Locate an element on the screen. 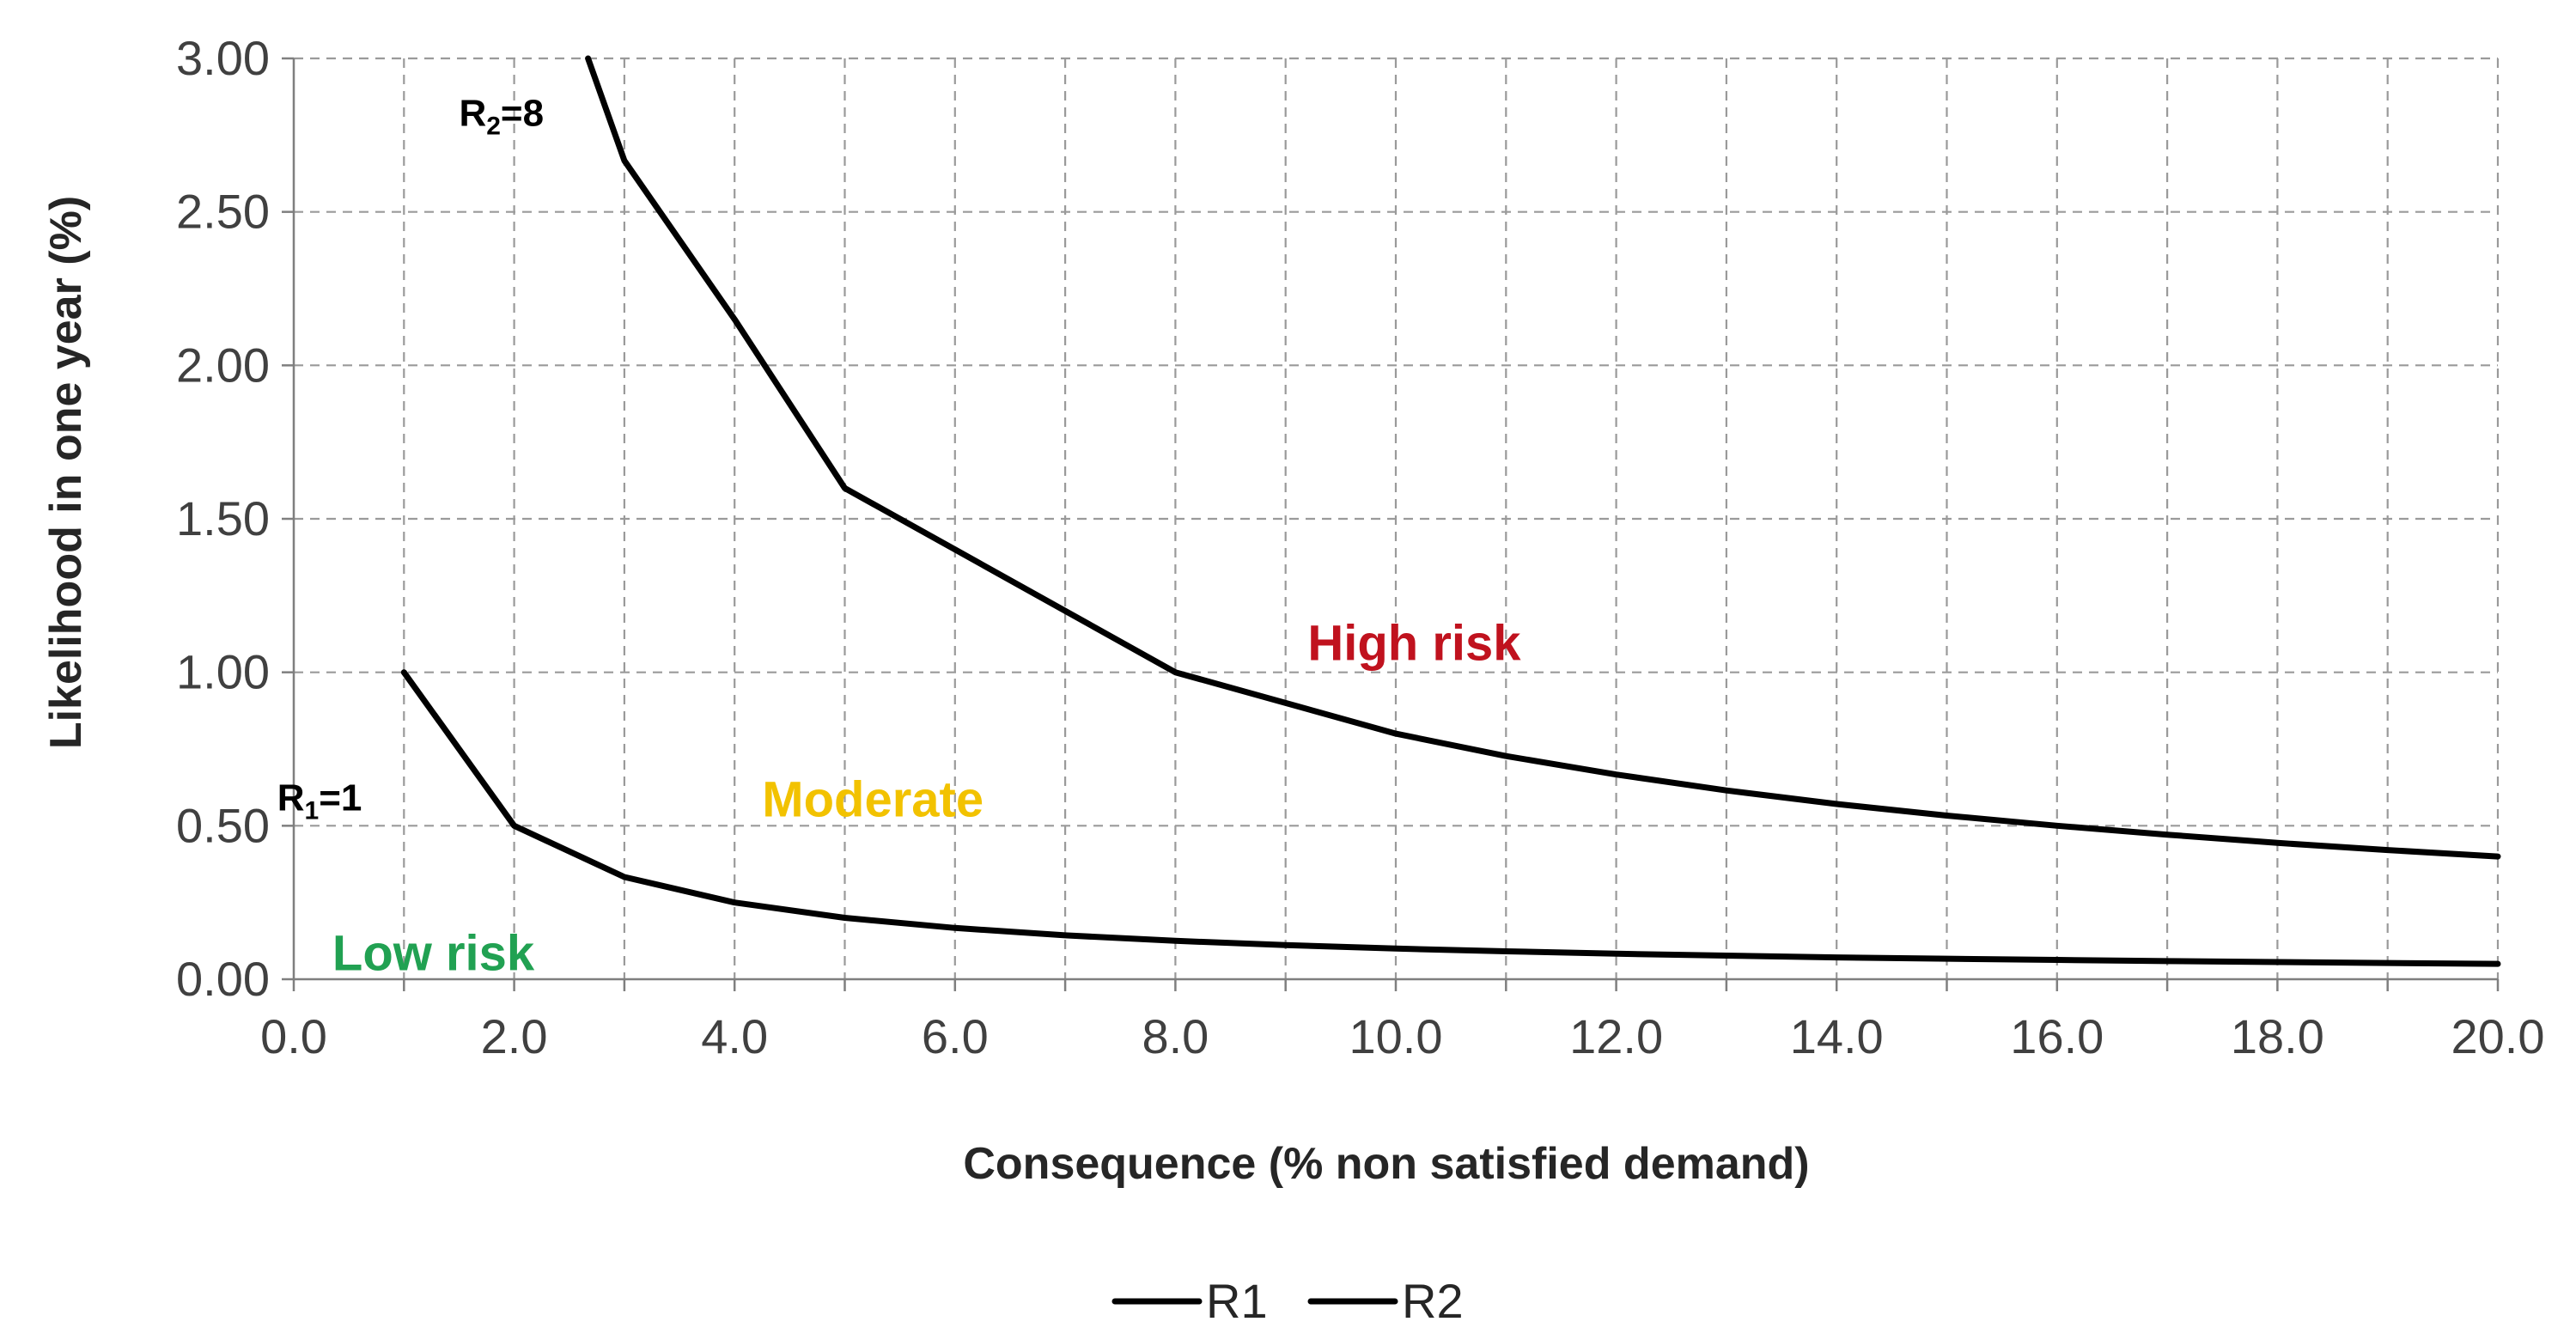 This screenshot has width=2576, height=1340. y-tick-label: 0.50 is located at coordinates (223, 825).